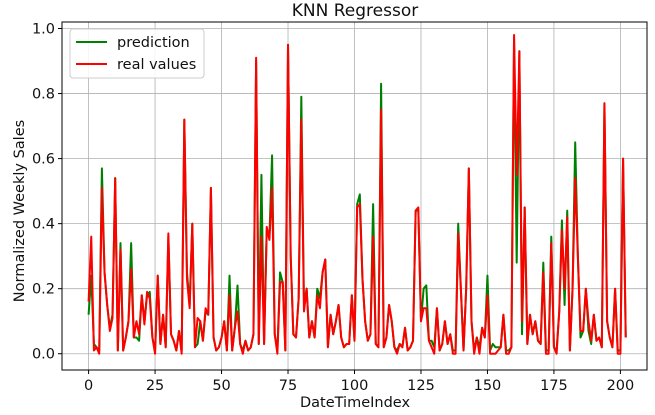 This screenshot has width=655, height=415. Describe the element at coordinates (421, 386) in the screenshot. I see `x-tick-label: 125` at that location.